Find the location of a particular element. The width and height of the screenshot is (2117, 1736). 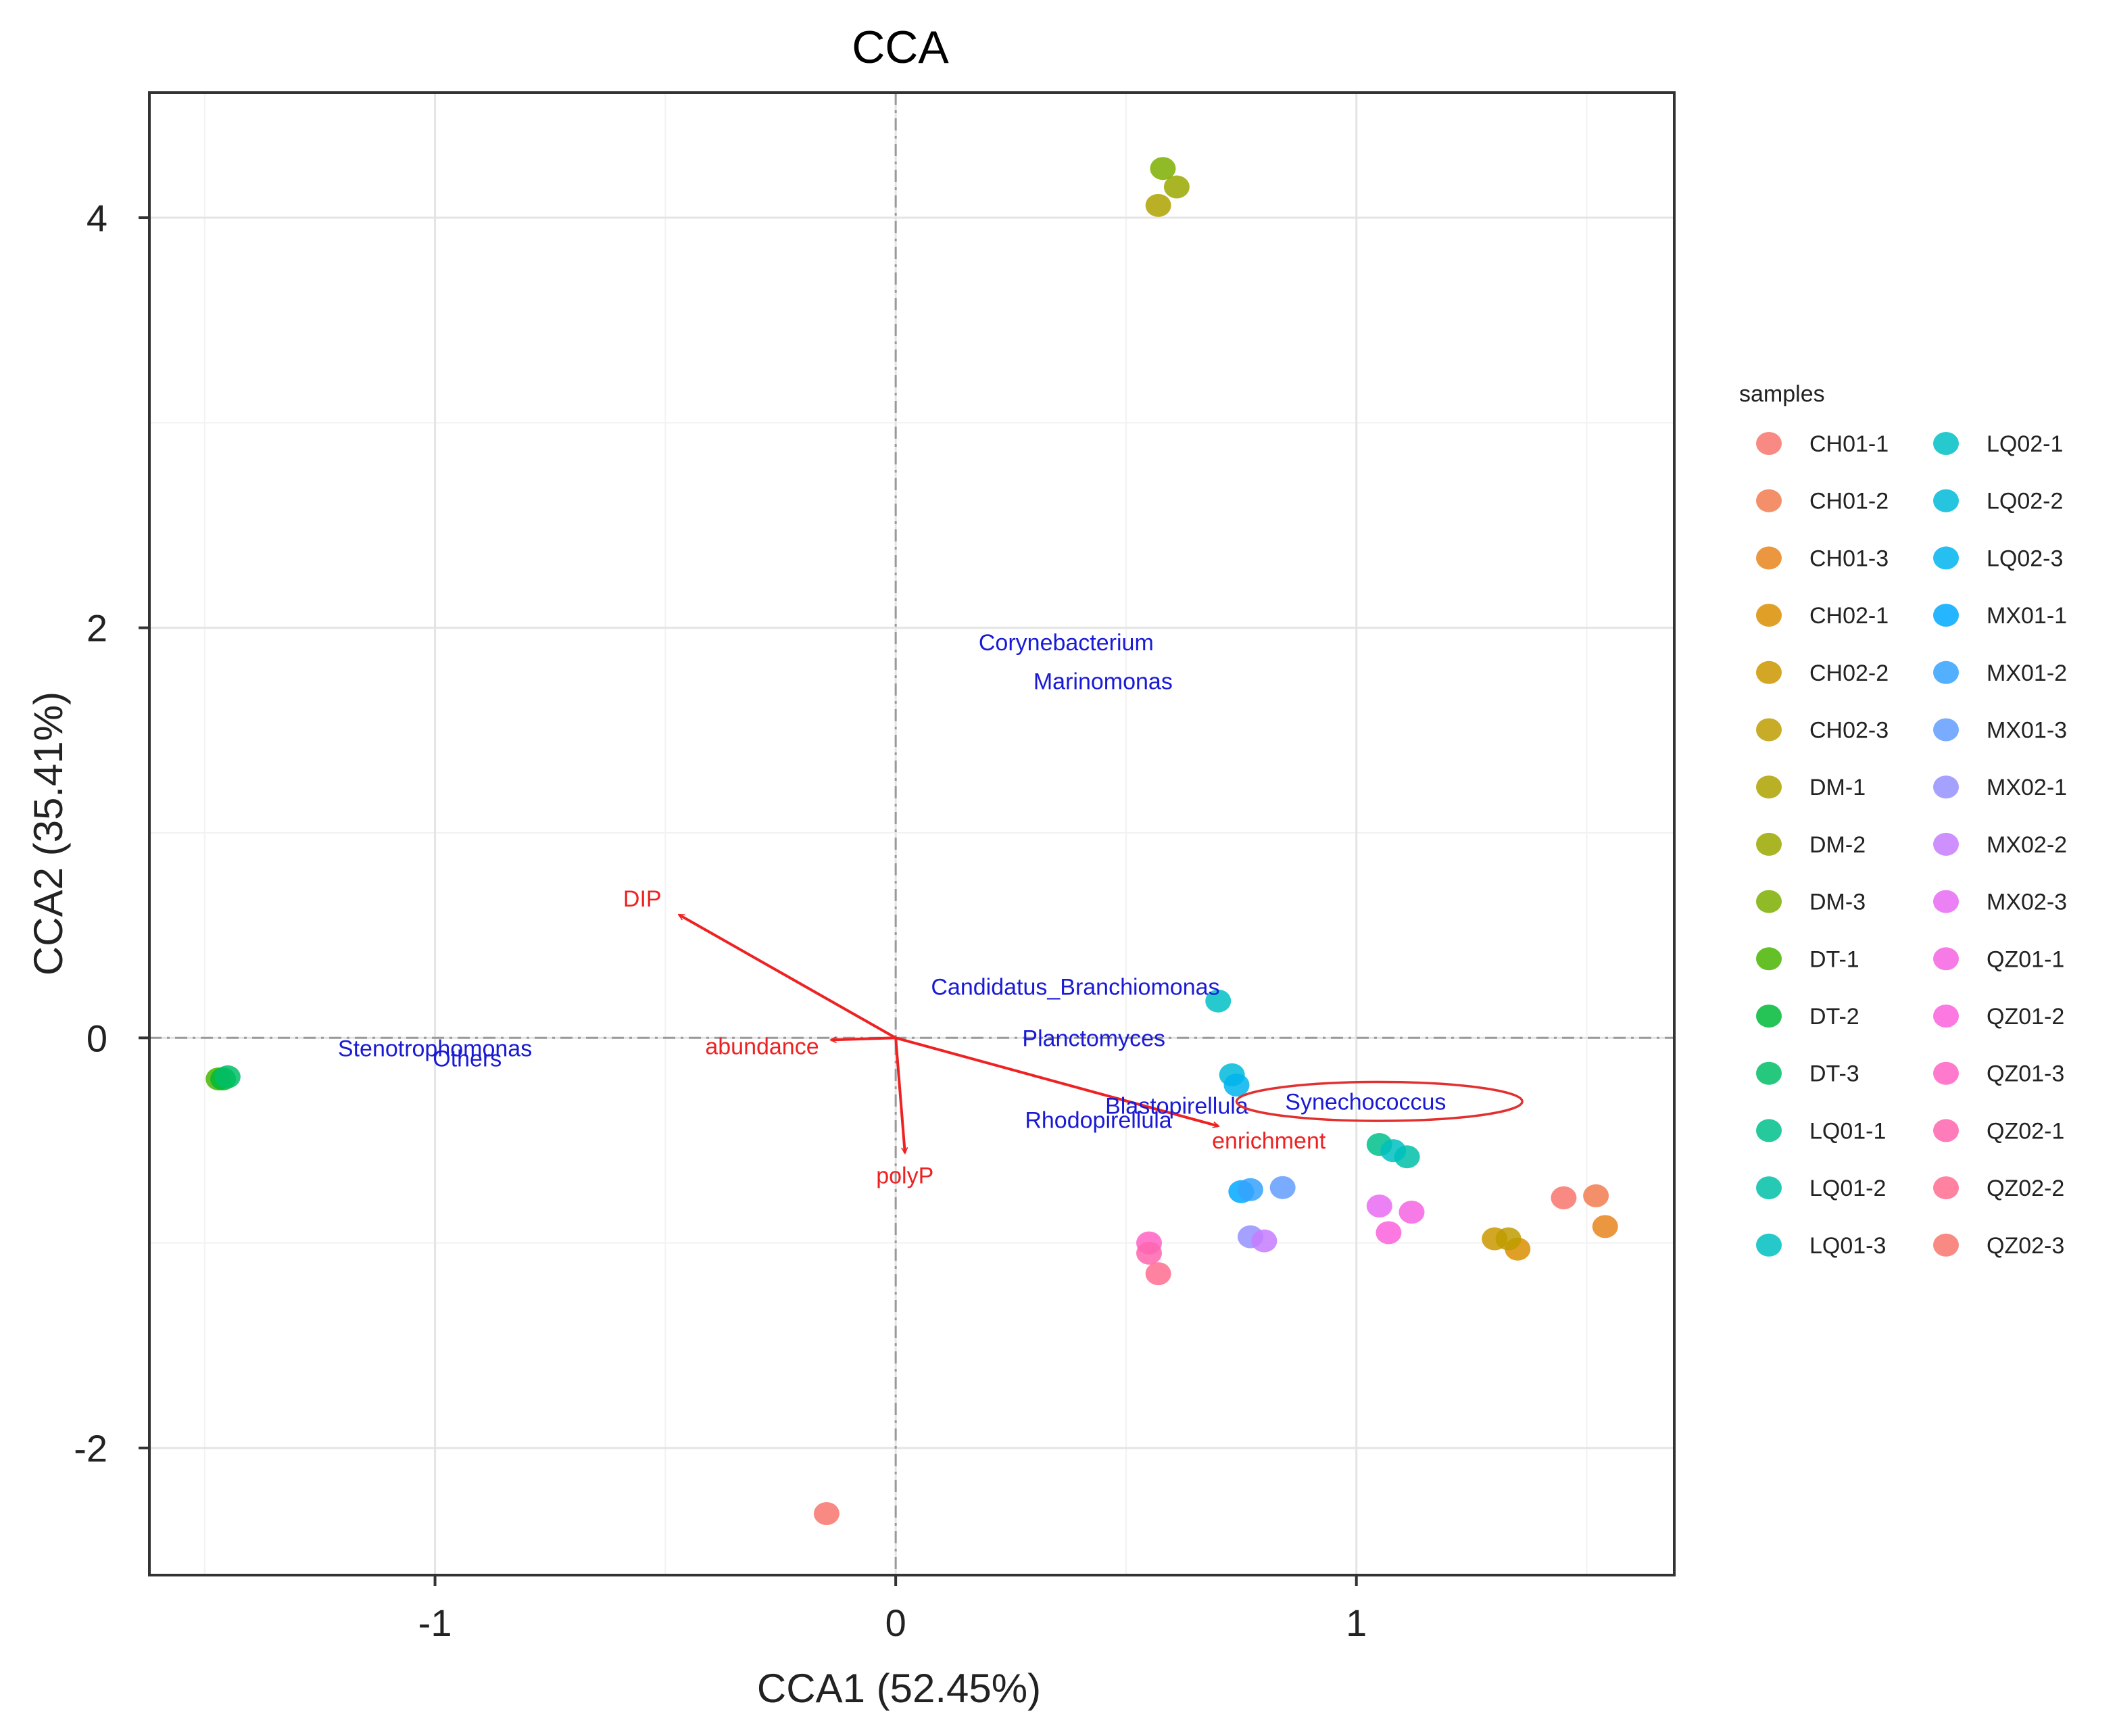

legend-label: LQ02-1 is located at coordinates (2025, 444).